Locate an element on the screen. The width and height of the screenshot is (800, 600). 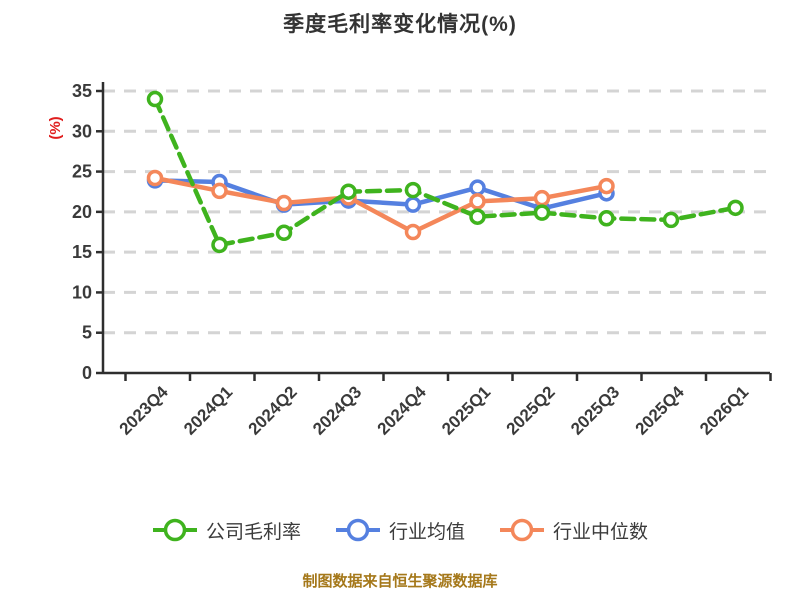
series-line-行业均值 is located at coordinates (380, 194).